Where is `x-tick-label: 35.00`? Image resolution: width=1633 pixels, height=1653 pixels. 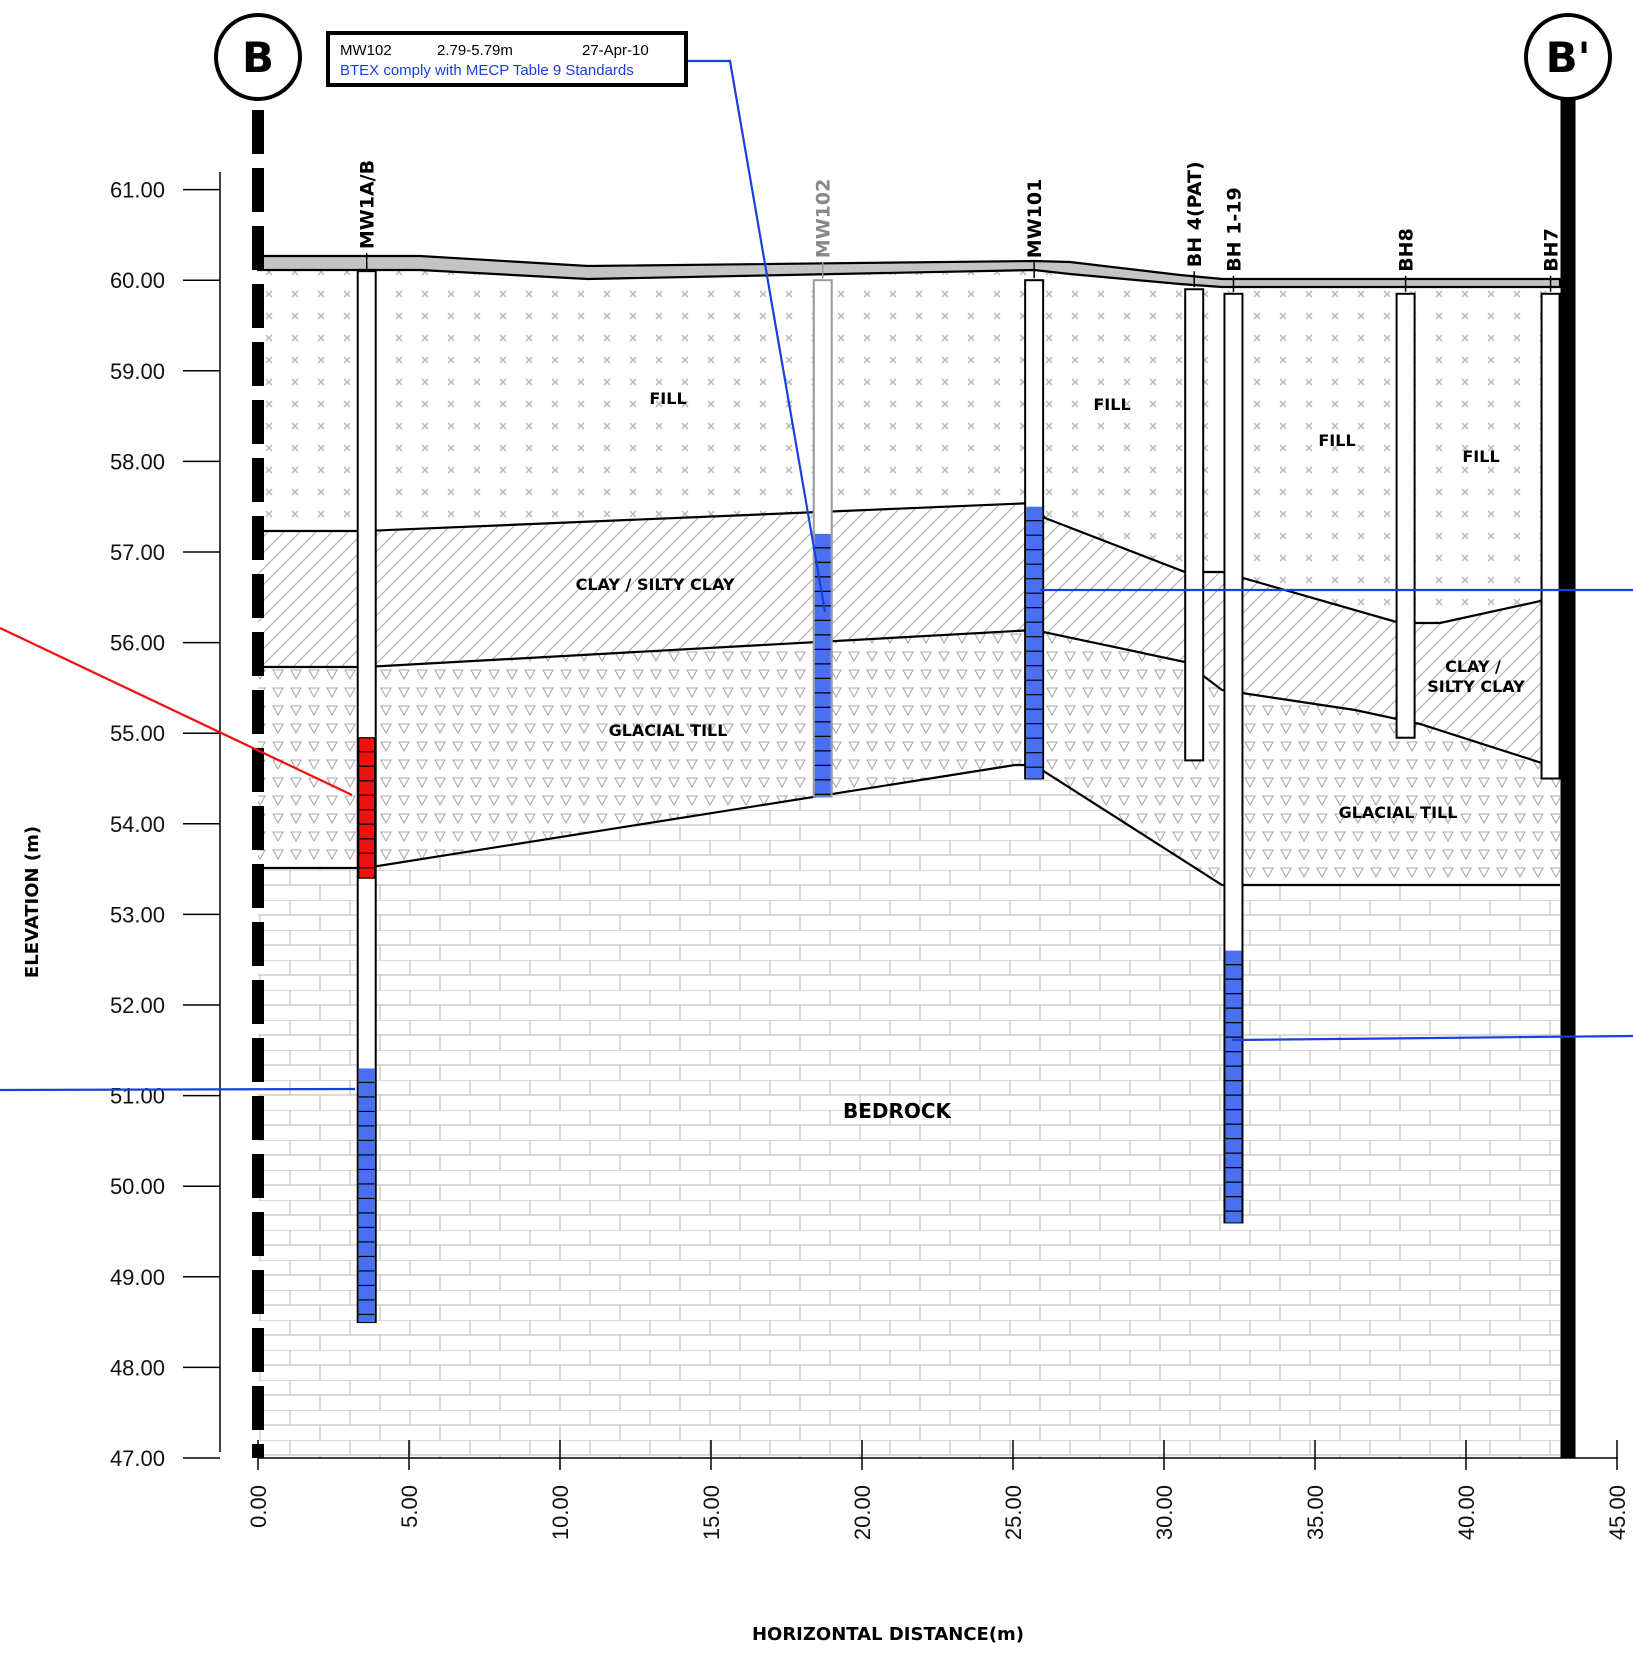
x-tick-label: 35.00 is located at coordinates (1315, 1512).